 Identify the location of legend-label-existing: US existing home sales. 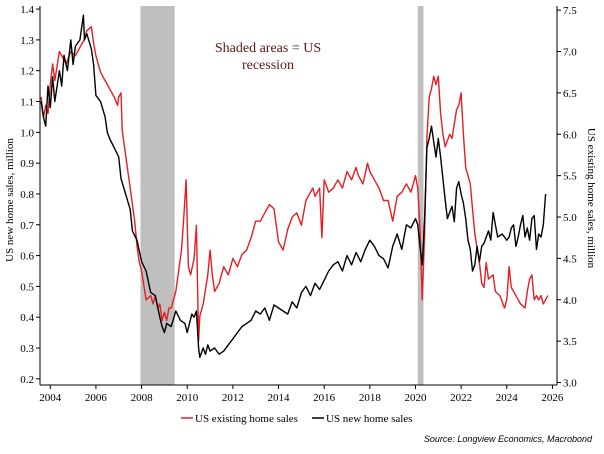
(246, 419).